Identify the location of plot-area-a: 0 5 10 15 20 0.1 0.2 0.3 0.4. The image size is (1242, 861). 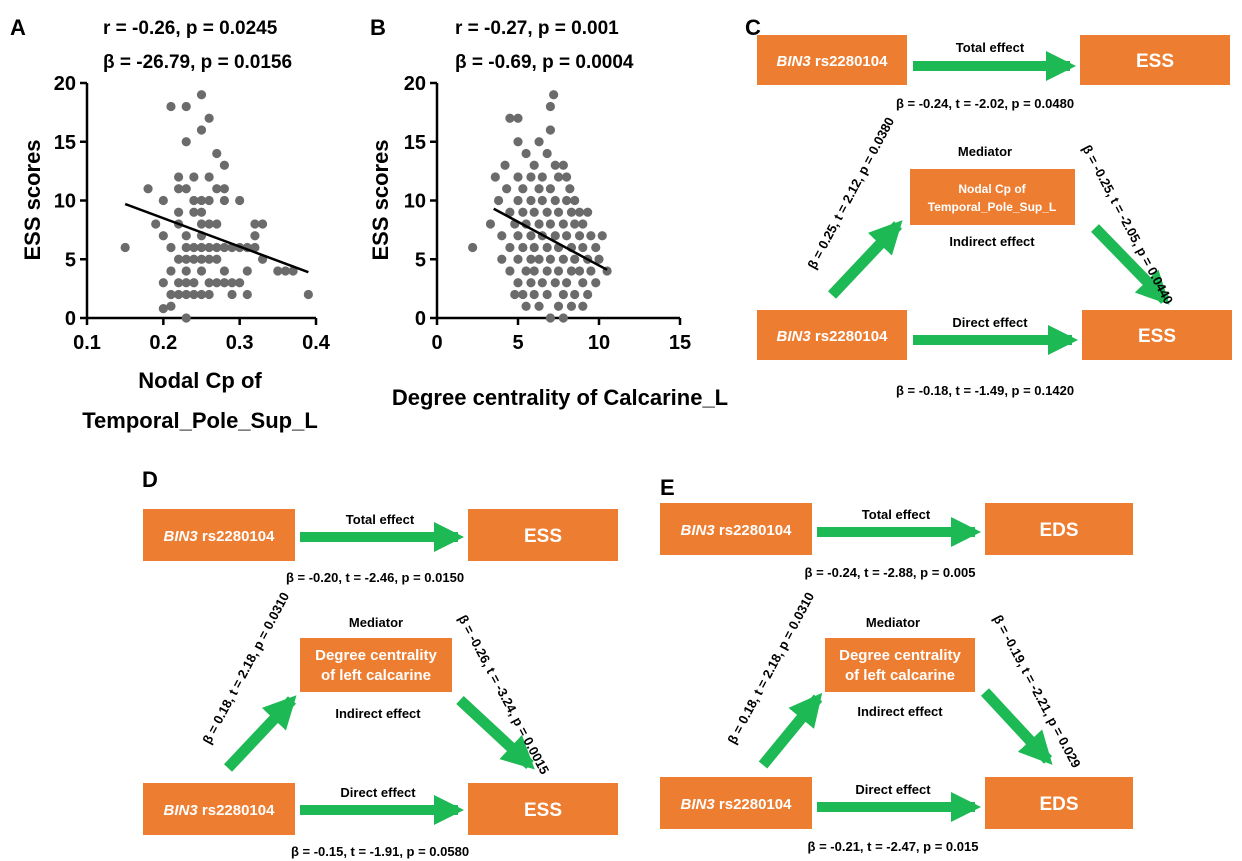
(192, 213).